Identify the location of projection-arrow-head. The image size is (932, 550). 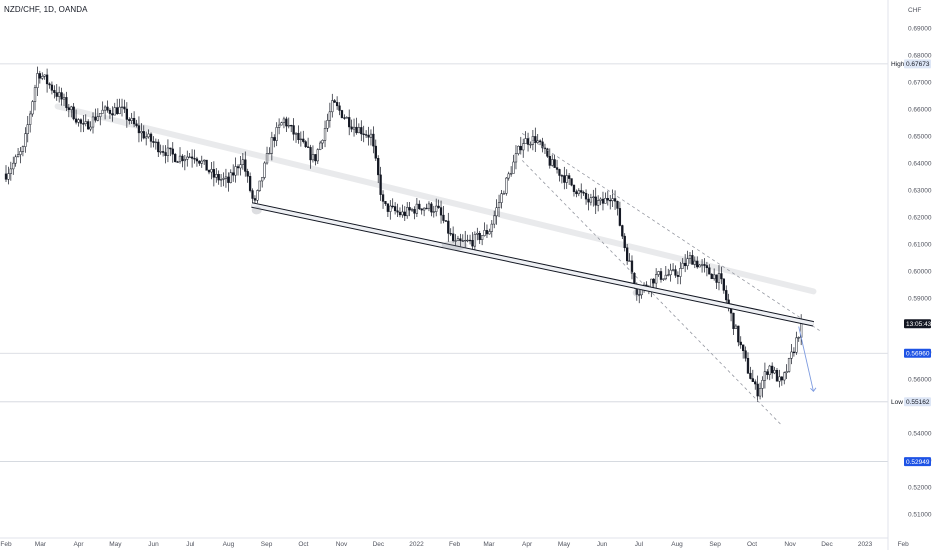
(813, 390).